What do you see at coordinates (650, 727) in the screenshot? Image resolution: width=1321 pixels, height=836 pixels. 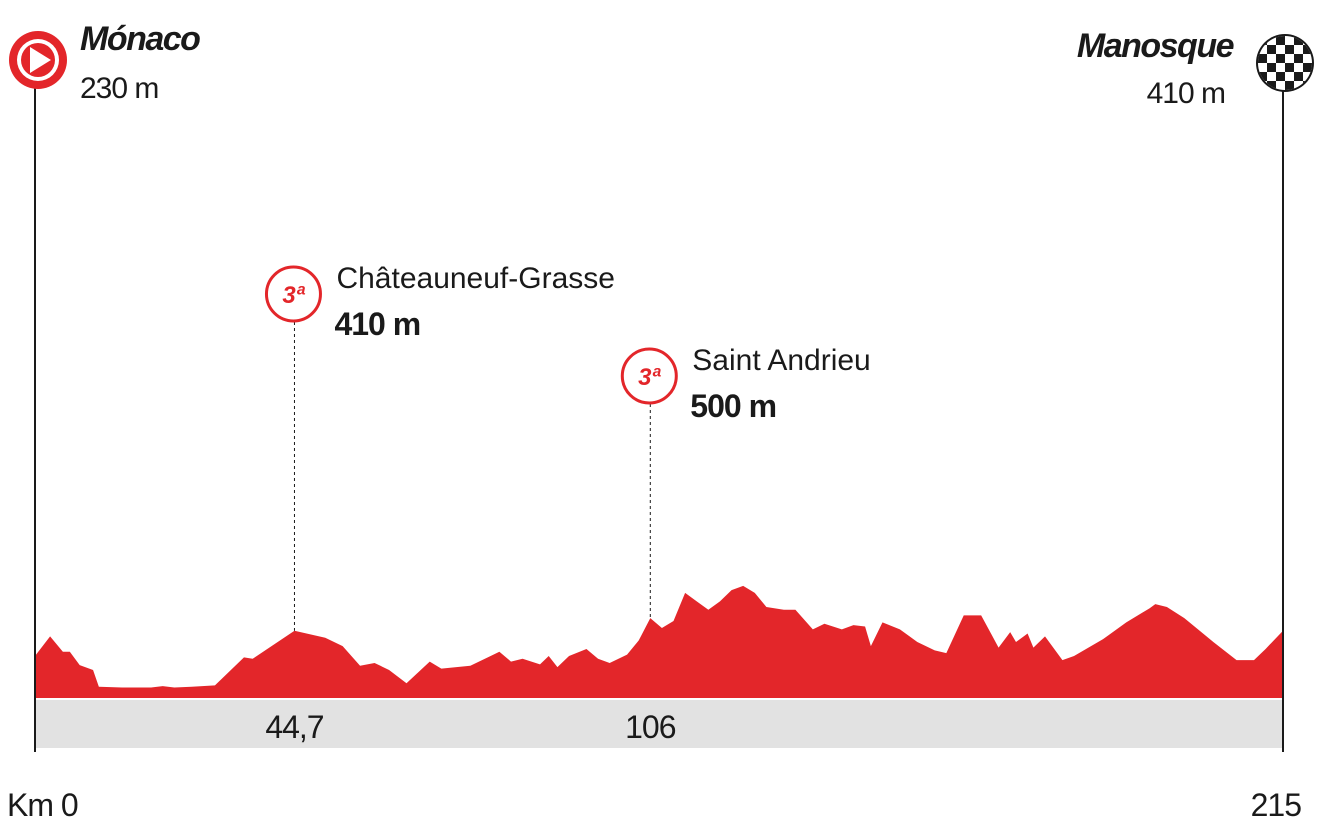 I see `climb-km: 106` at bounding box center [650, 727].